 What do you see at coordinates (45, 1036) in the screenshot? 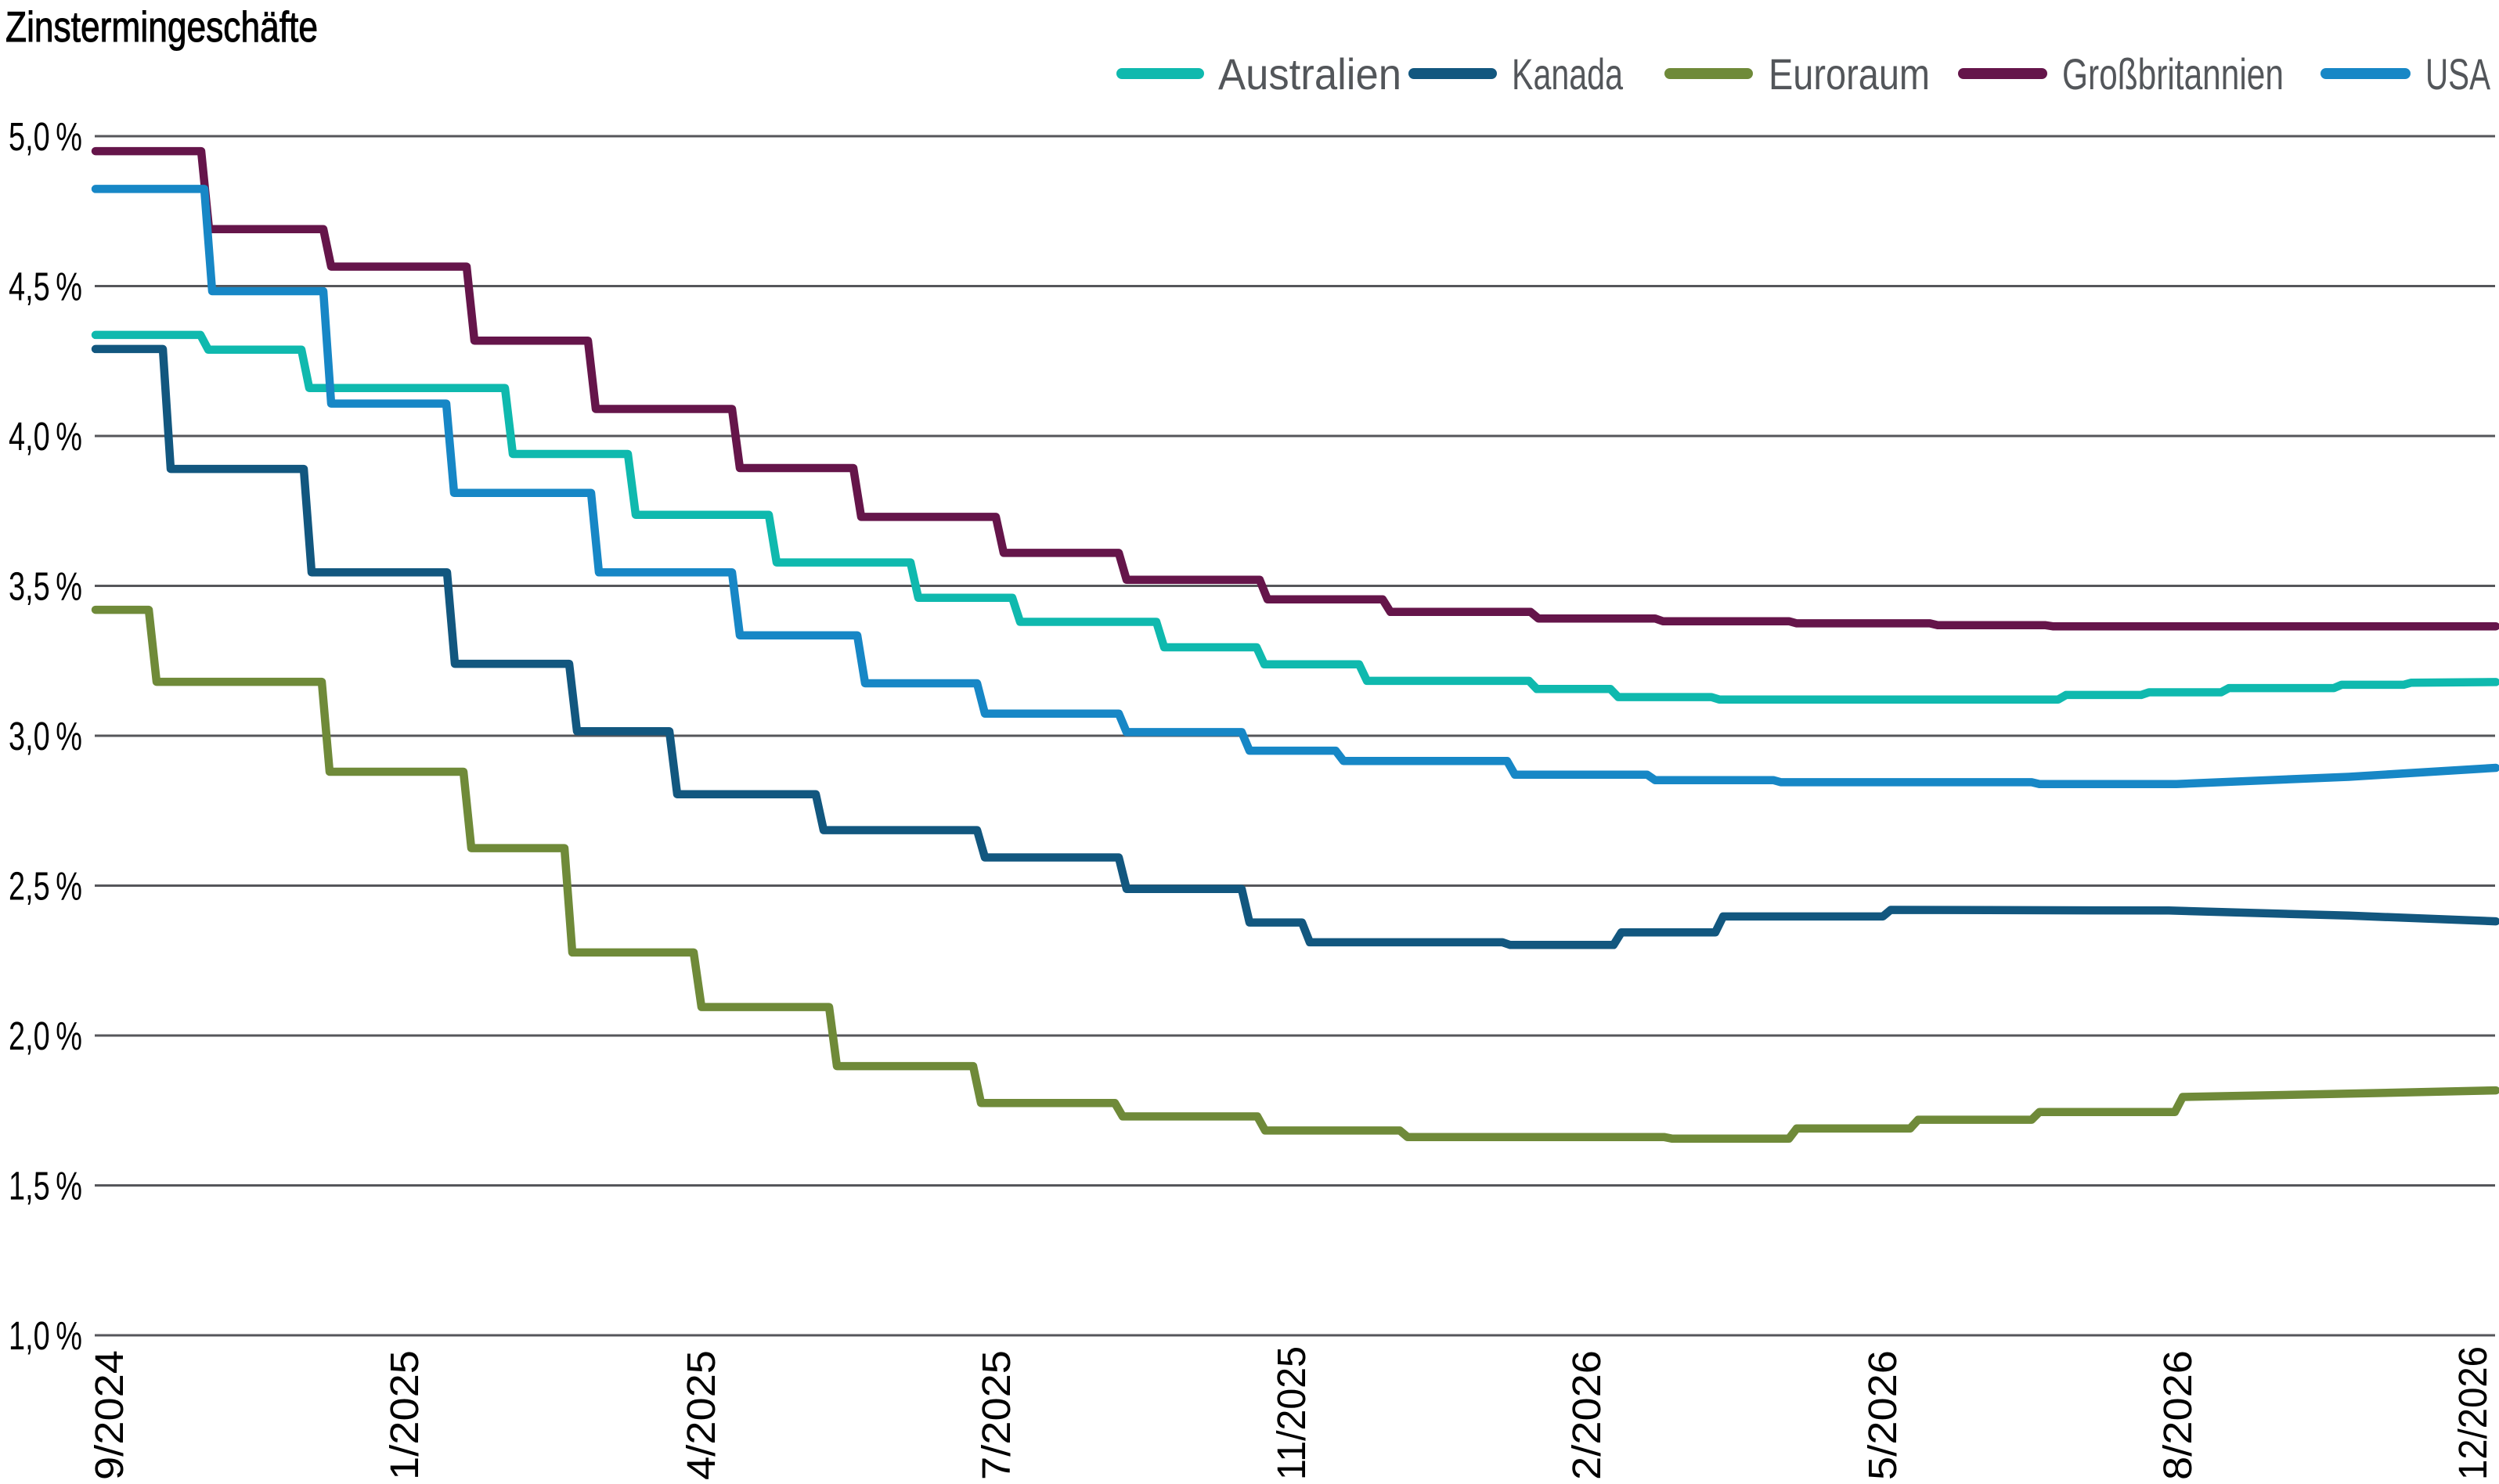
I see `svg-text: 2,0 %` at bounding box center [45, 1036].